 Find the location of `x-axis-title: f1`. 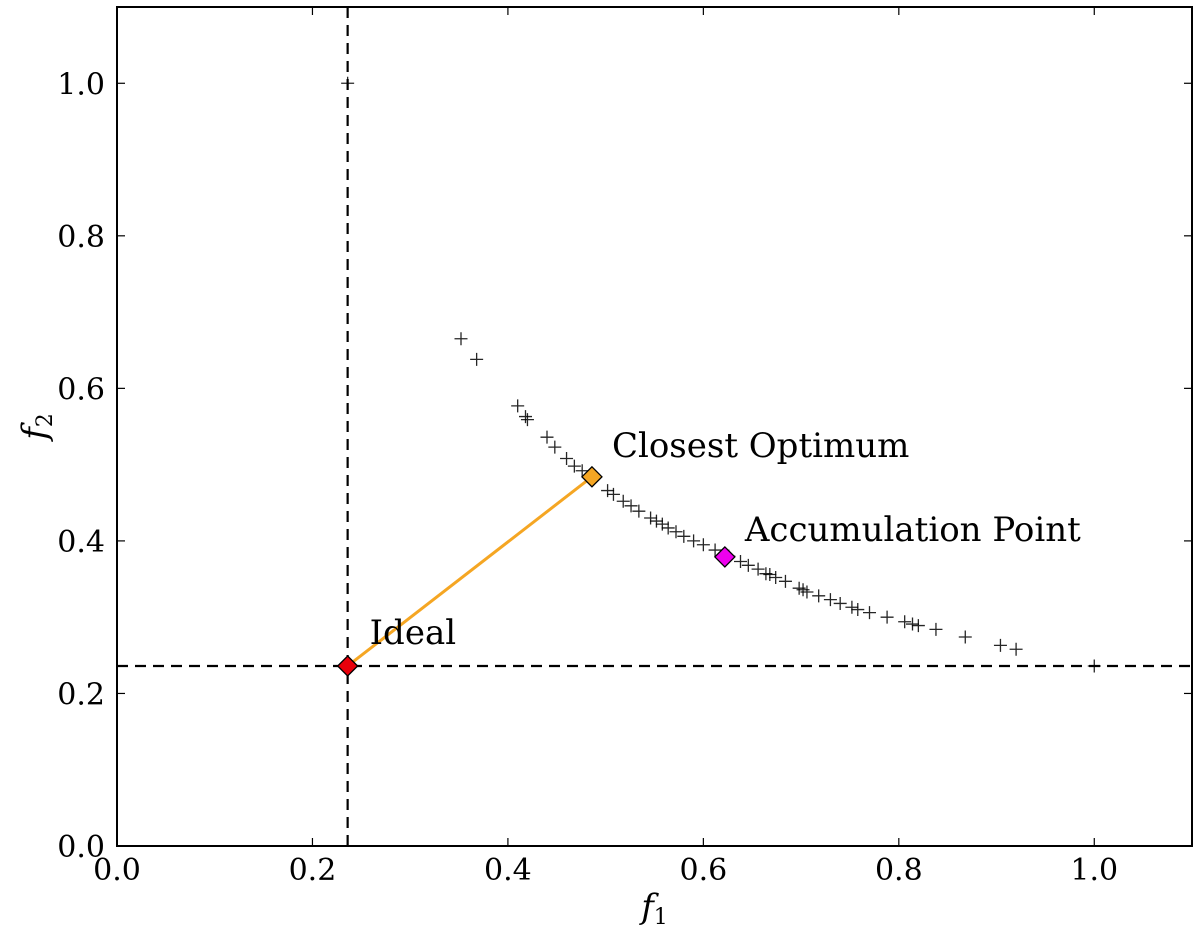

x-axis-title: f1 is located at coordinates (653, 908).